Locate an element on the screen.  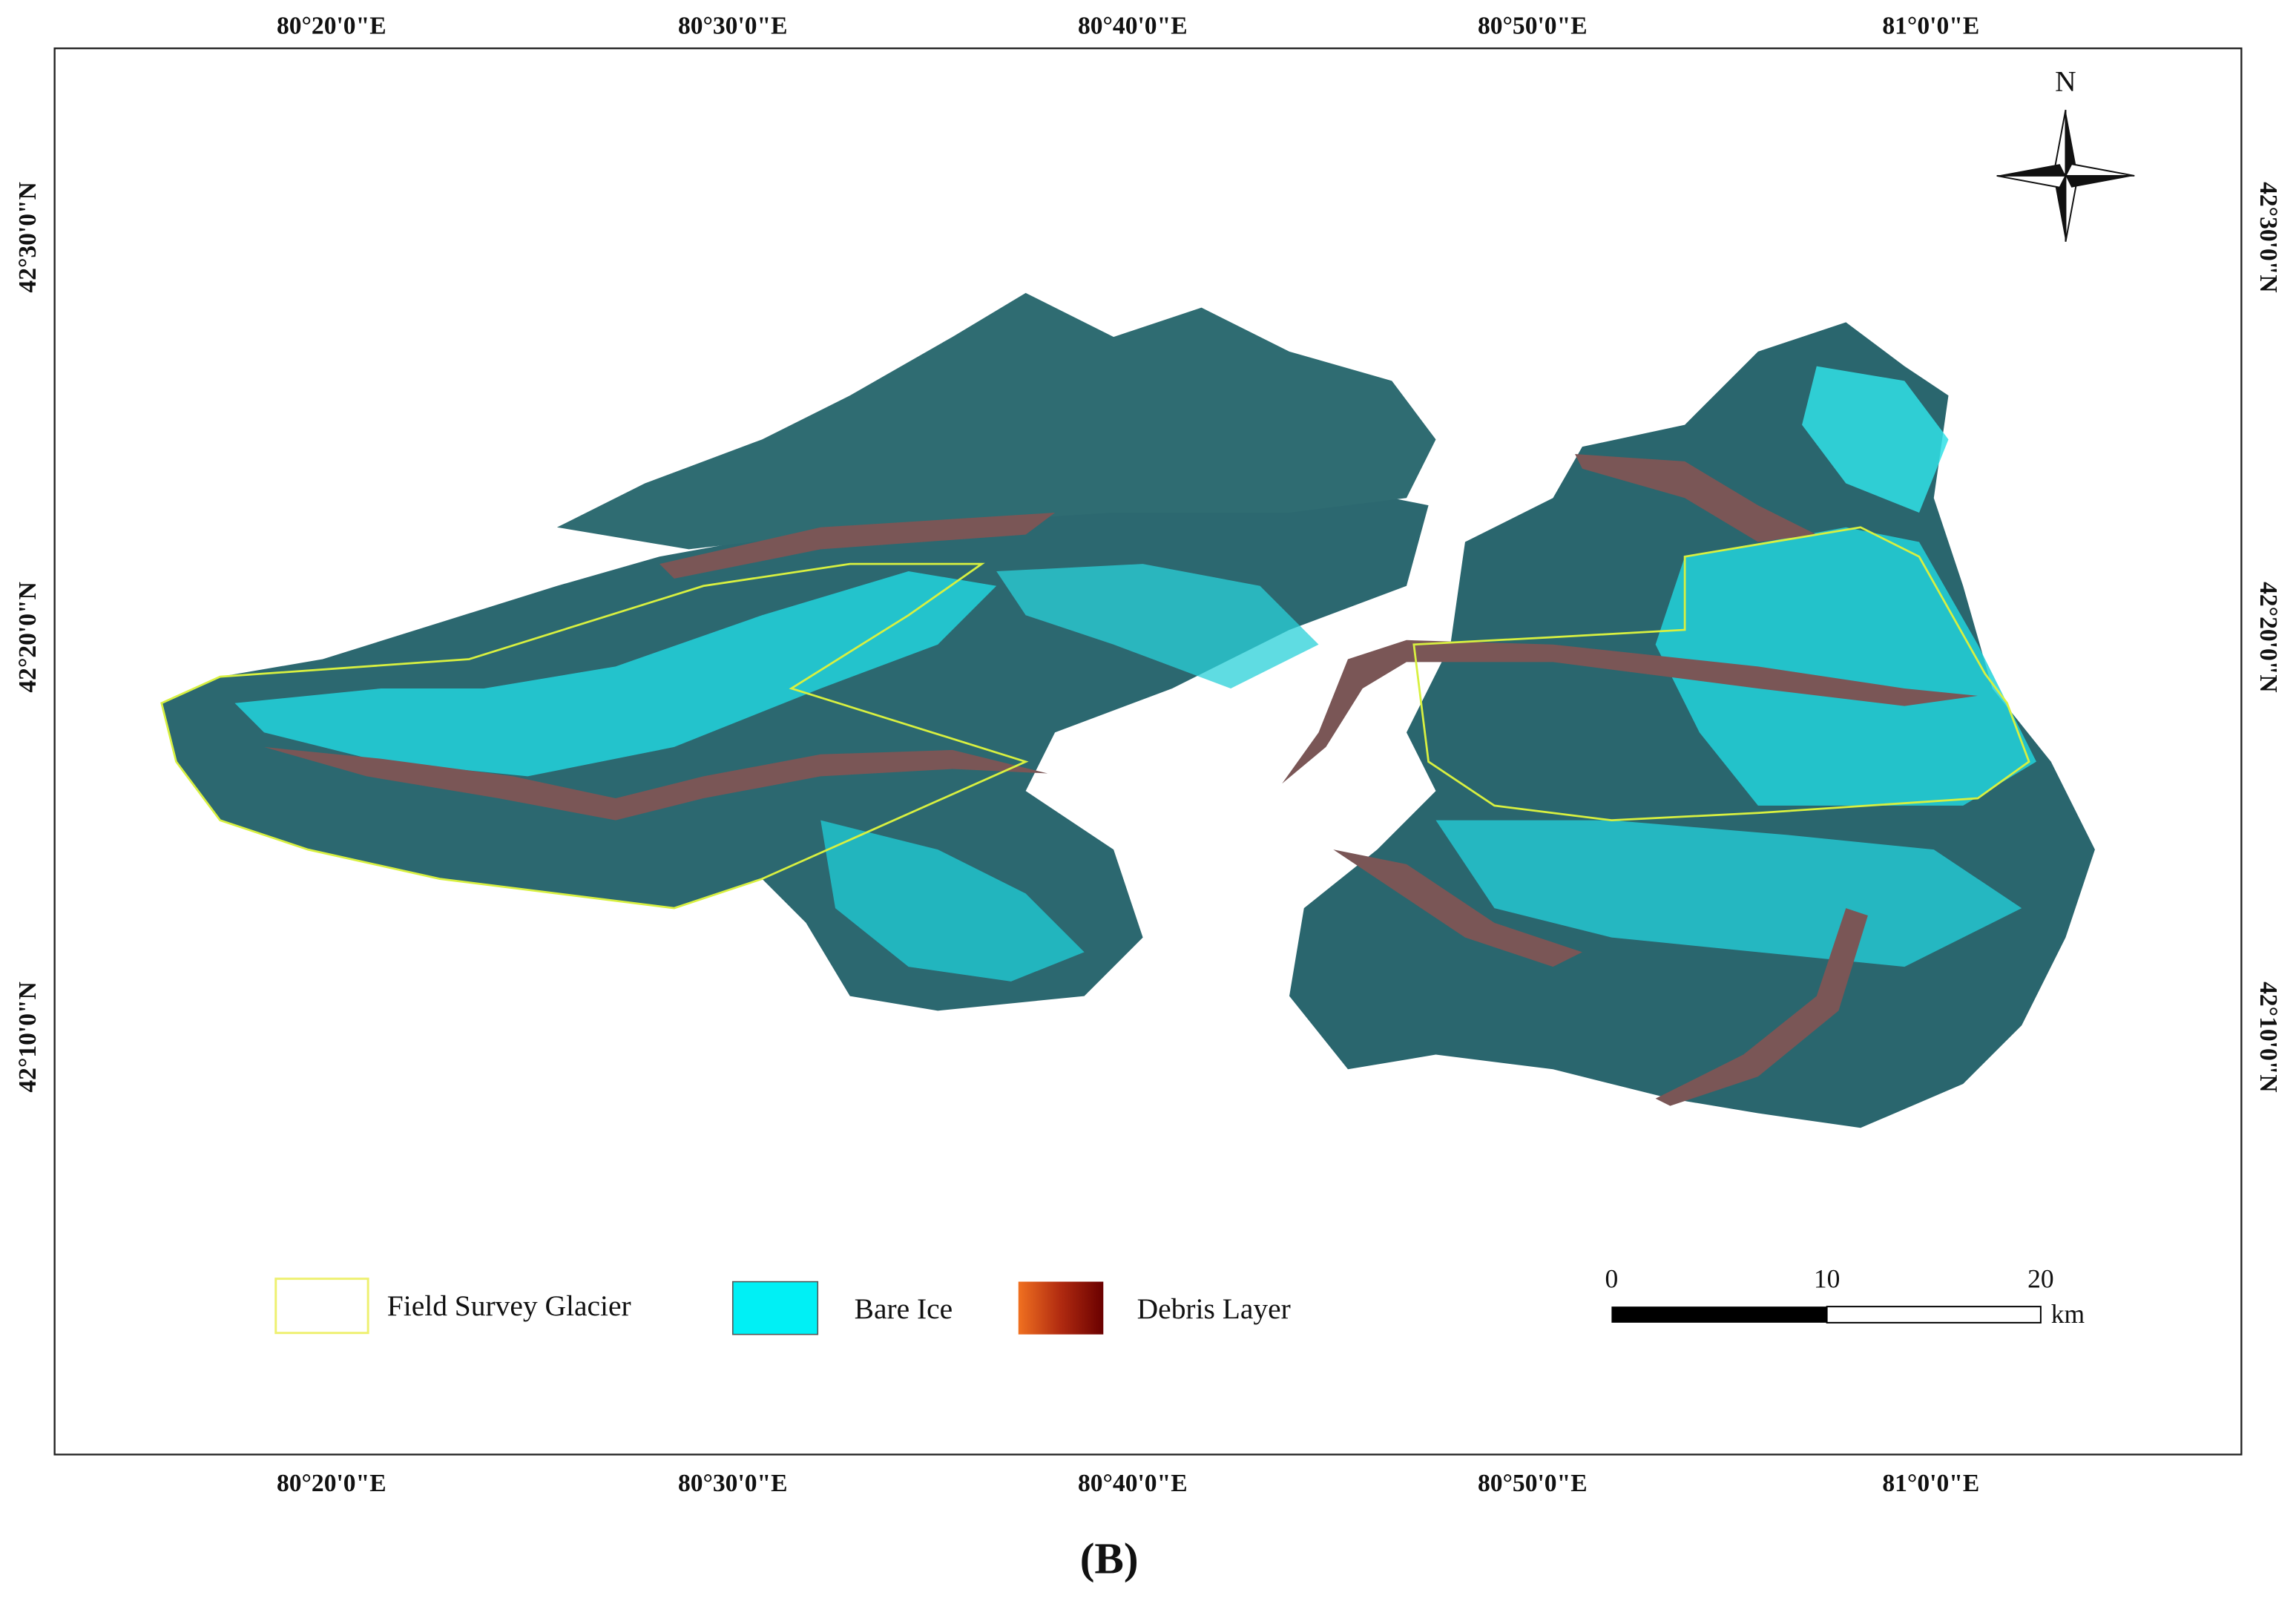
scale-label: 10 is located at coordinates (1827, 1278).